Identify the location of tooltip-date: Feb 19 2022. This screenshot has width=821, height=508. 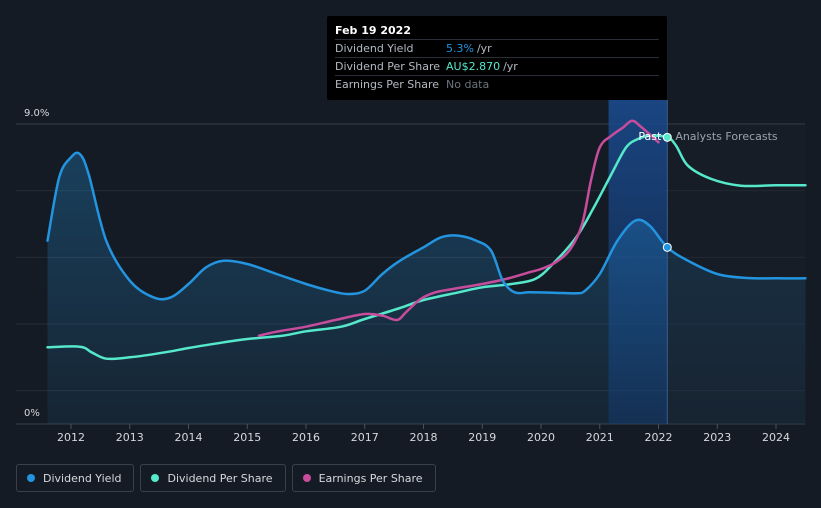
(373, 30).